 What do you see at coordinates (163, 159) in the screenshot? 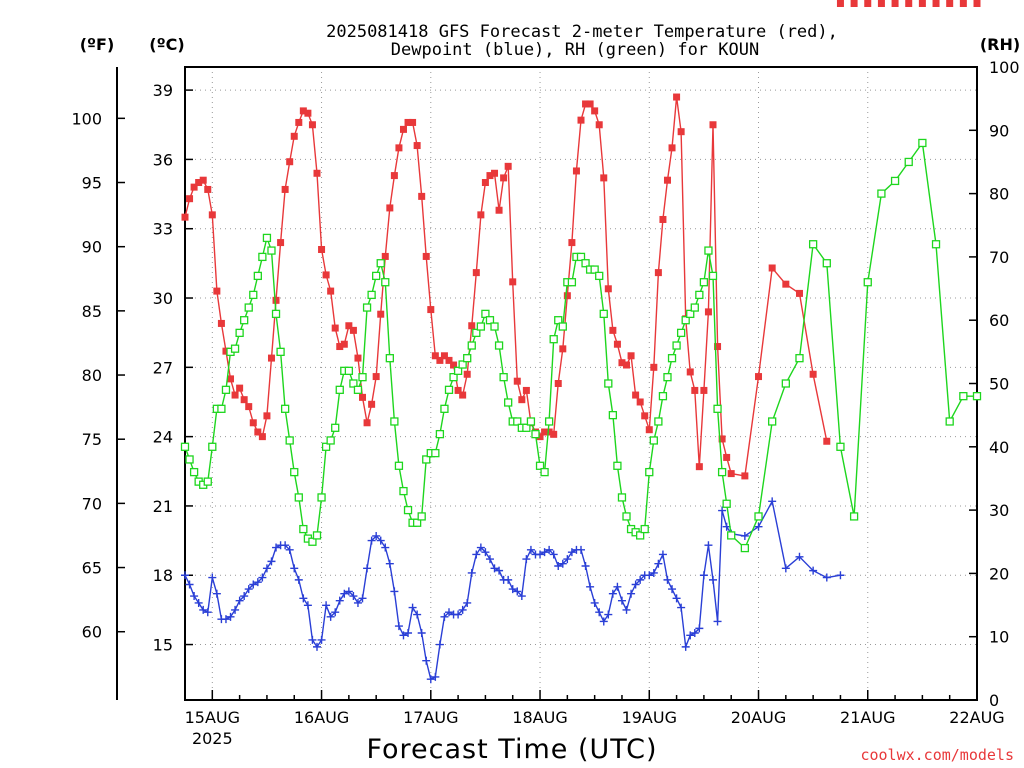
I see `celsius-tick-label: 36` at bounding box center [163, 159].